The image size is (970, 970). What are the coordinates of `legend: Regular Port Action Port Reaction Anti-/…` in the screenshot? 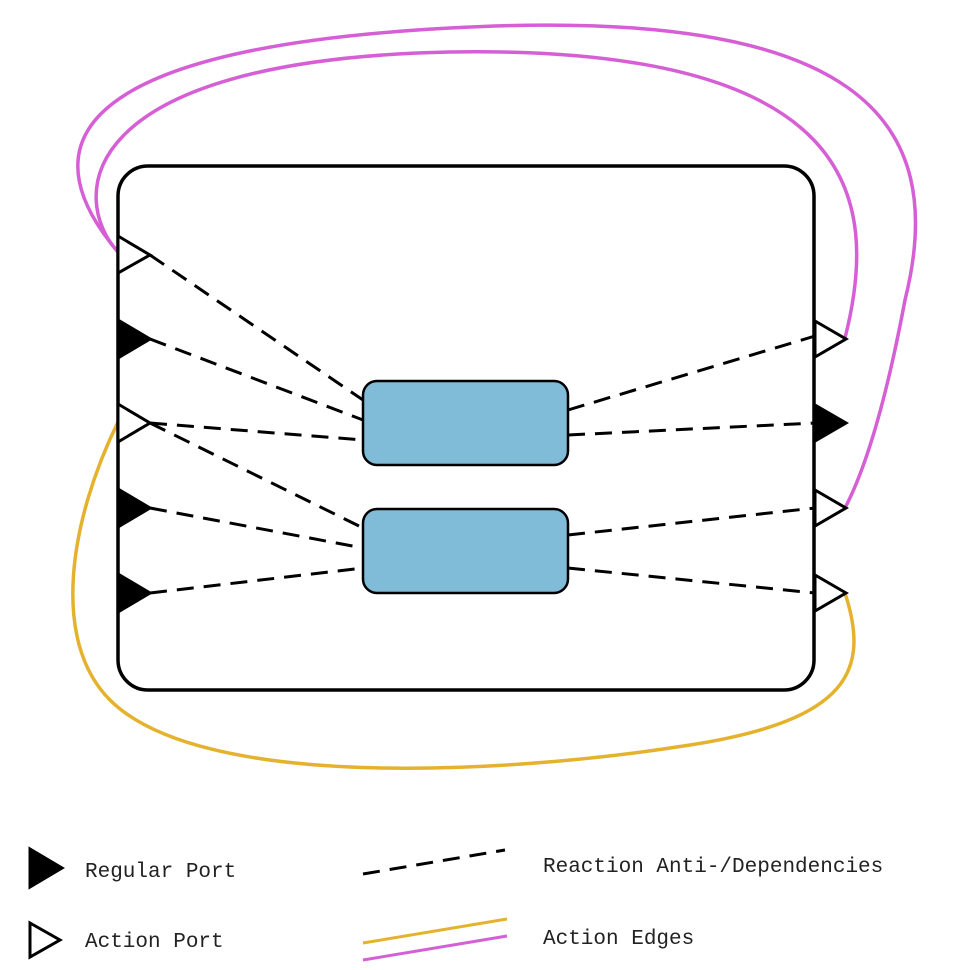 It's located at (455, 904).